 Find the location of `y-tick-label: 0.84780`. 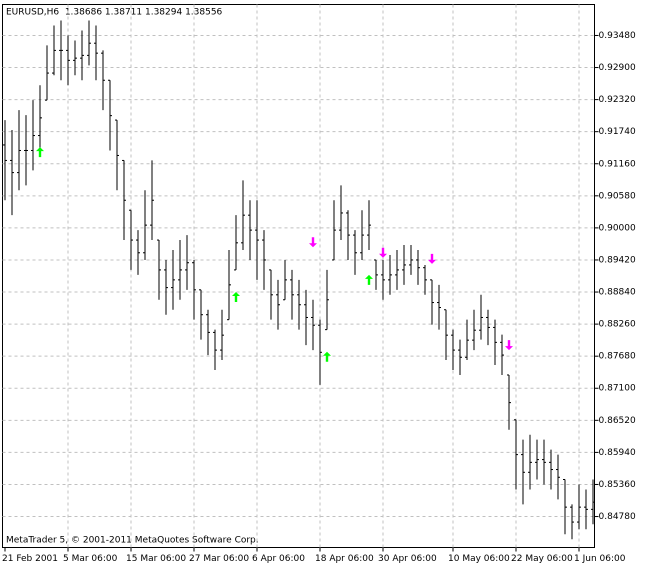

y-tick-label: 0.84780 is located at coordinates (617, 517).